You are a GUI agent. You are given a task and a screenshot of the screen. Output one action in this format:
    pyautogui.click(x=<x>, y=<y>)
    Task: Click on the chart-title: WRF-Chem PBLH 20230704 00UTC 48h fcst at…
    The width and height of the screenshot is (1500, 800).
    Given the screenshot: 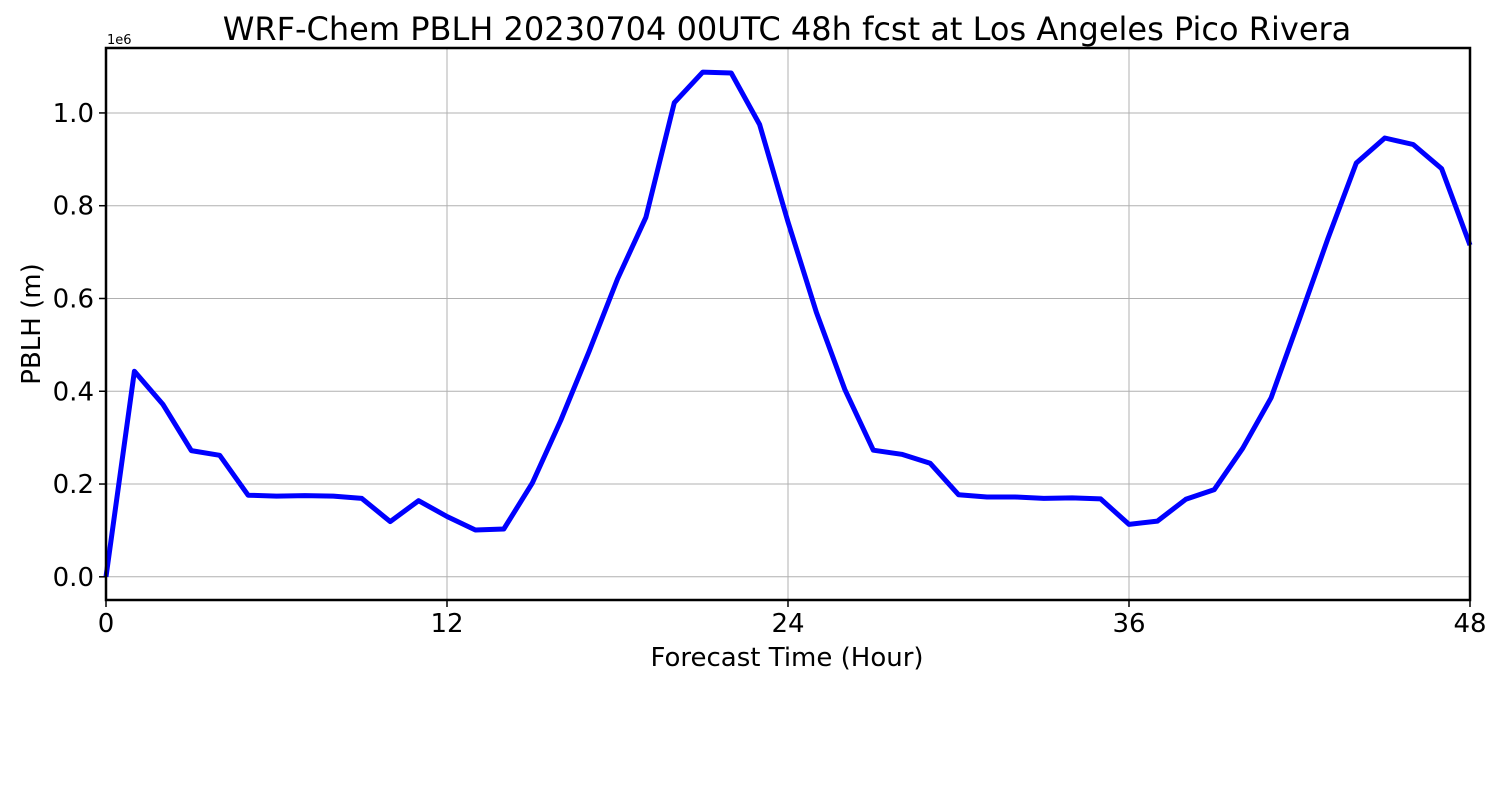 What is the action you would take?
    pyautogui.click(x=787, y=29)
    